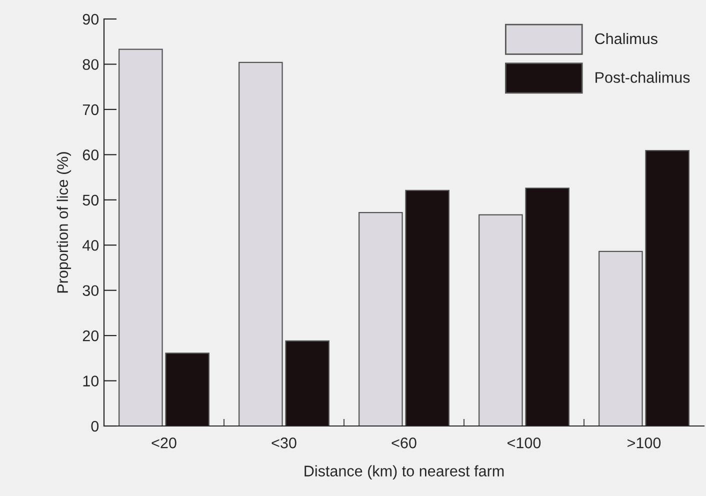 The height and width of the screenshot is (496, 706). What do you see at coordinates (404, 443) in the screenshot?
I see `x-tick-label: <60` at bounding box center [404, 443].